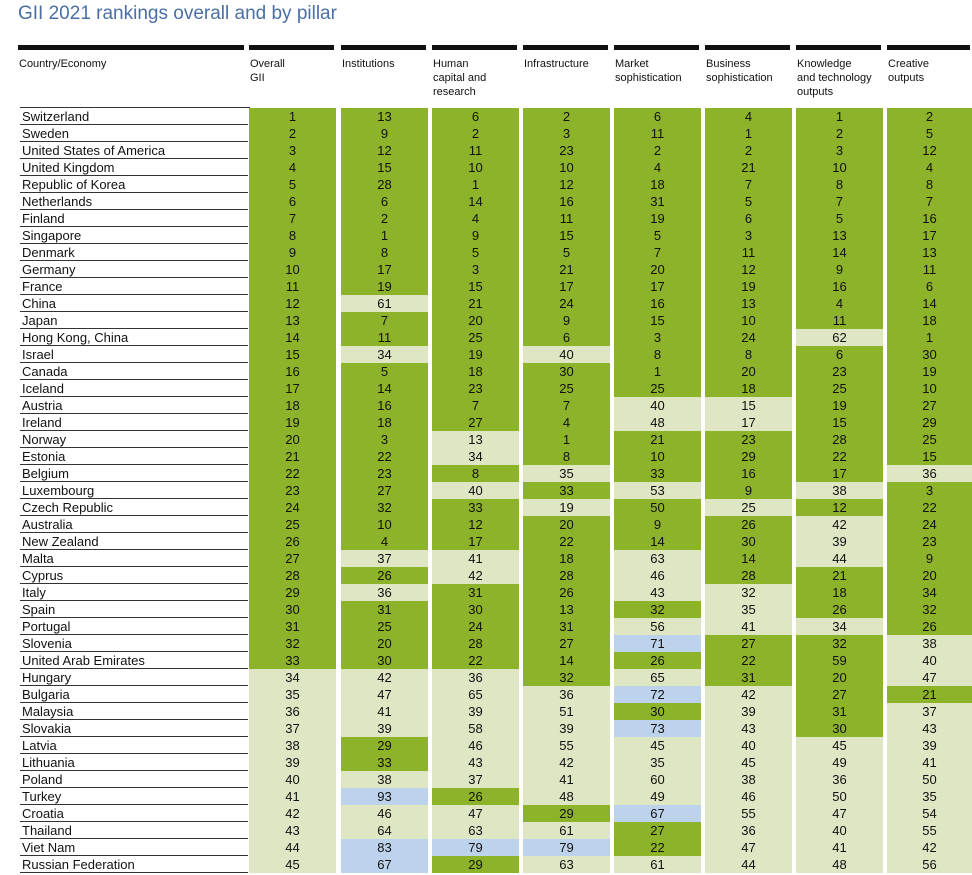 This screenshot has height=875, width=972. What do you see at coordinates (134, 609) in the screenshot?
I see `row-country-name: Spain` at bounding box center [134, 609].